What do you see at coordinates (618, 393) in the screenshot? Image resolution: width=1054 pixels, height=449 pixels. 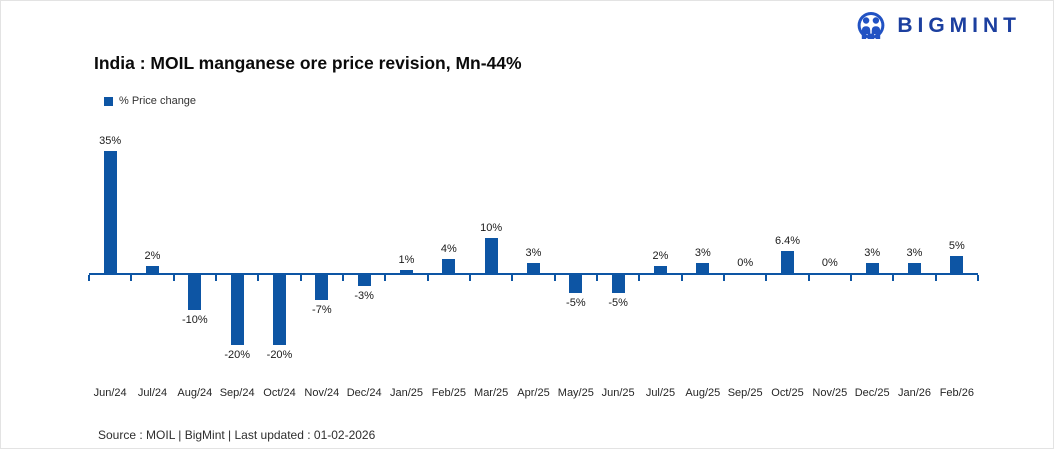 I see `x-axis-label: Jun/25` at bounding box center [618, 393].